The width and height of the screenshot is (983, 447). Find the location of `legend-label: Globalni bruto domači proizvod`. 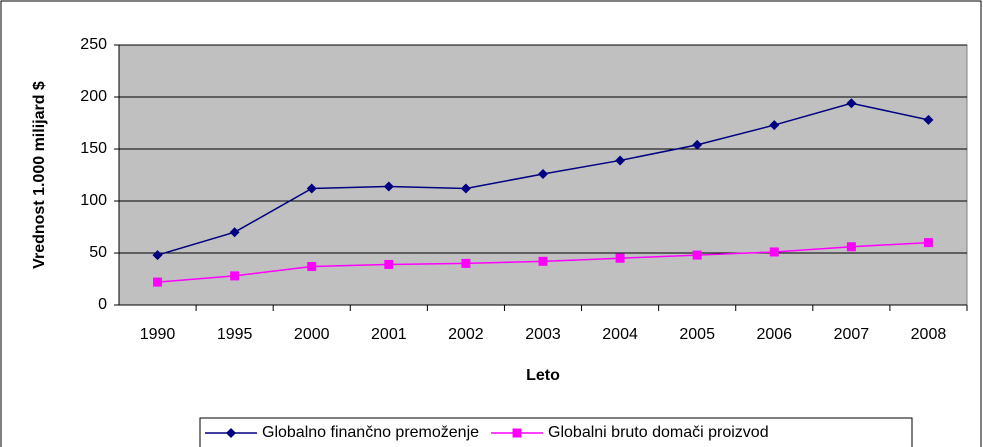

legend-label: Globalni bruto domači proizvod is located at coordinates (658, 432).